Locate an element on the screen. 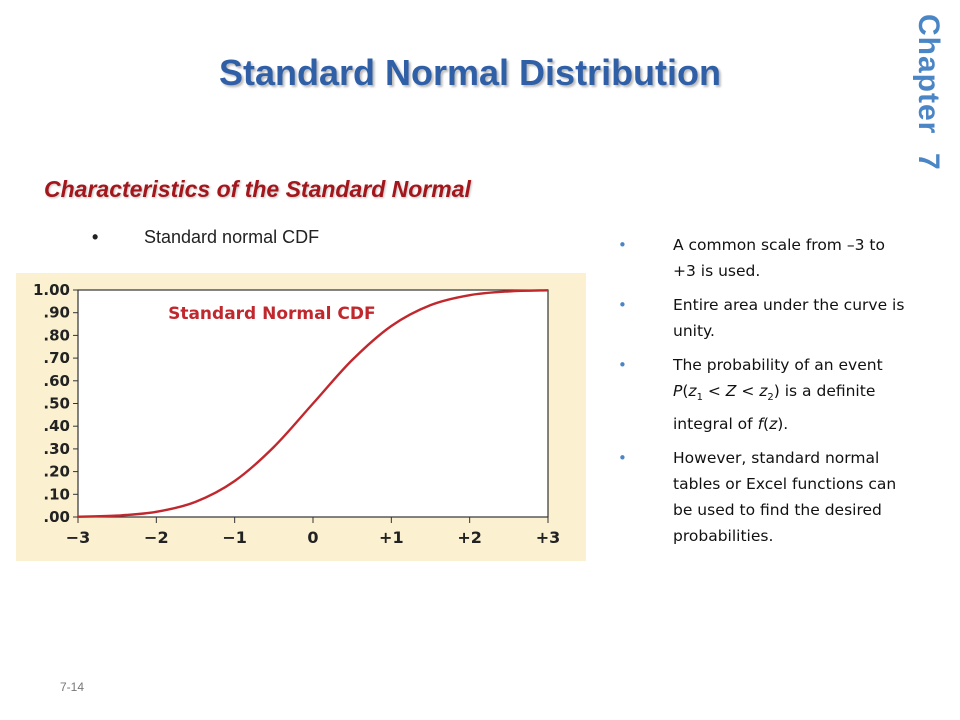 The height and width of the screenshot is (720, 960). x-tick-label: +3 is located at coordinates (548, 537).